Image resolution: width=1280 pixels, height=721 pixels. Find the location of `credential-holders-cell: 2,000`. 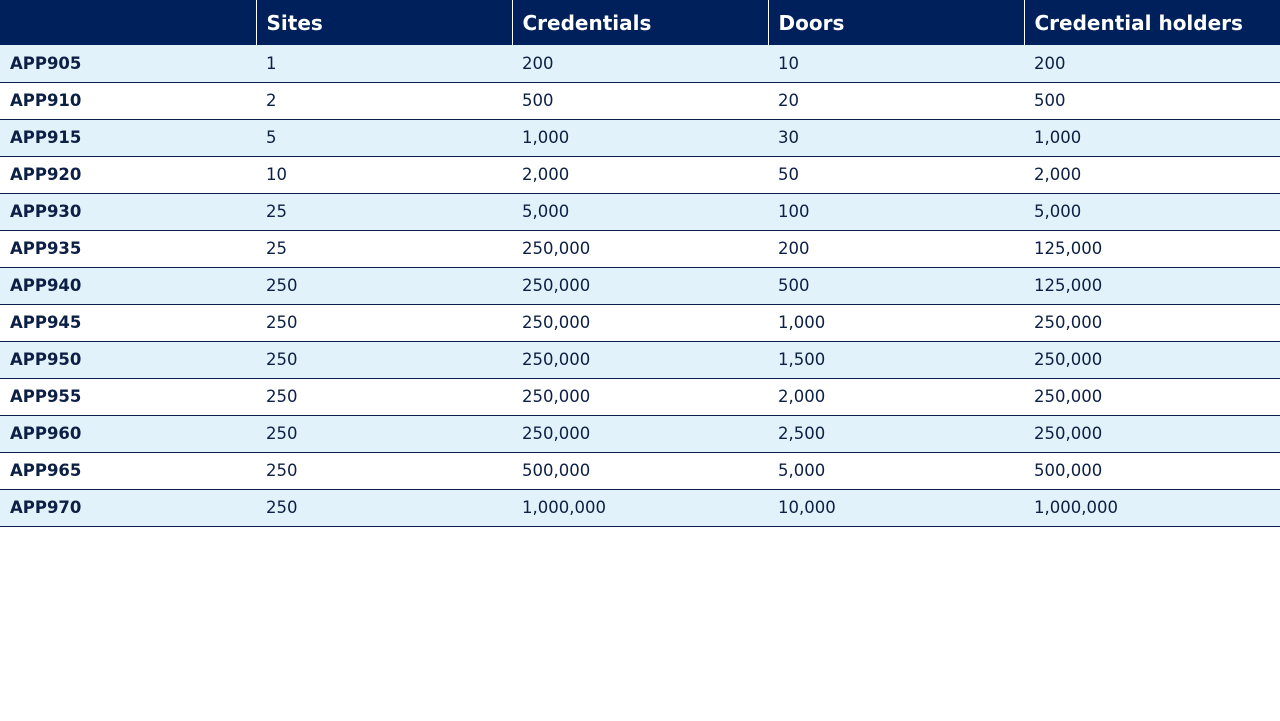

credential-holders-cell: 2,000 is located at coordinates (1058, 174).